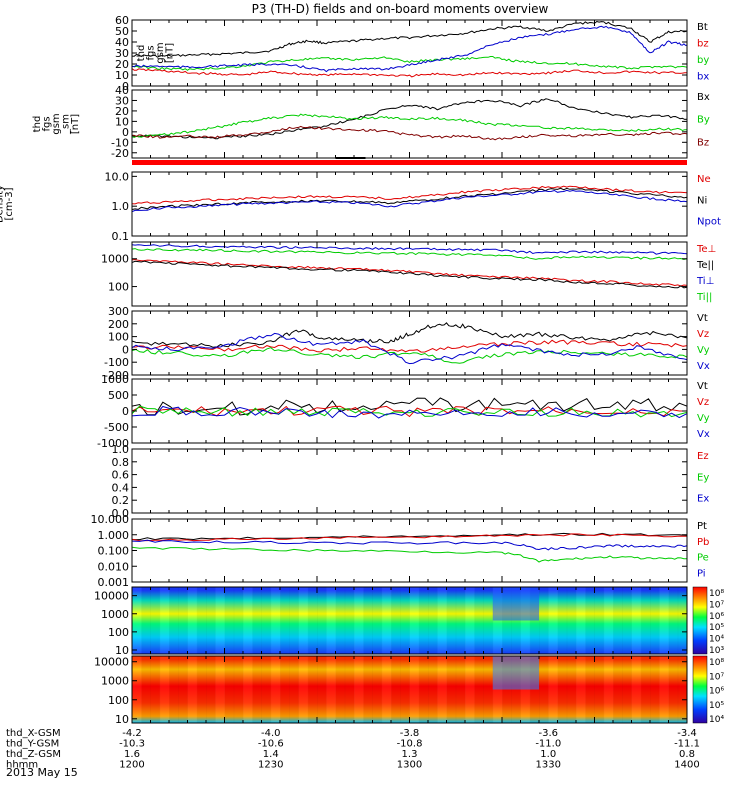 The image size is (750, 800). Describe the element at coordinates (118, 324) in the screenshot. I see `y-tick-label: 200` at that location.